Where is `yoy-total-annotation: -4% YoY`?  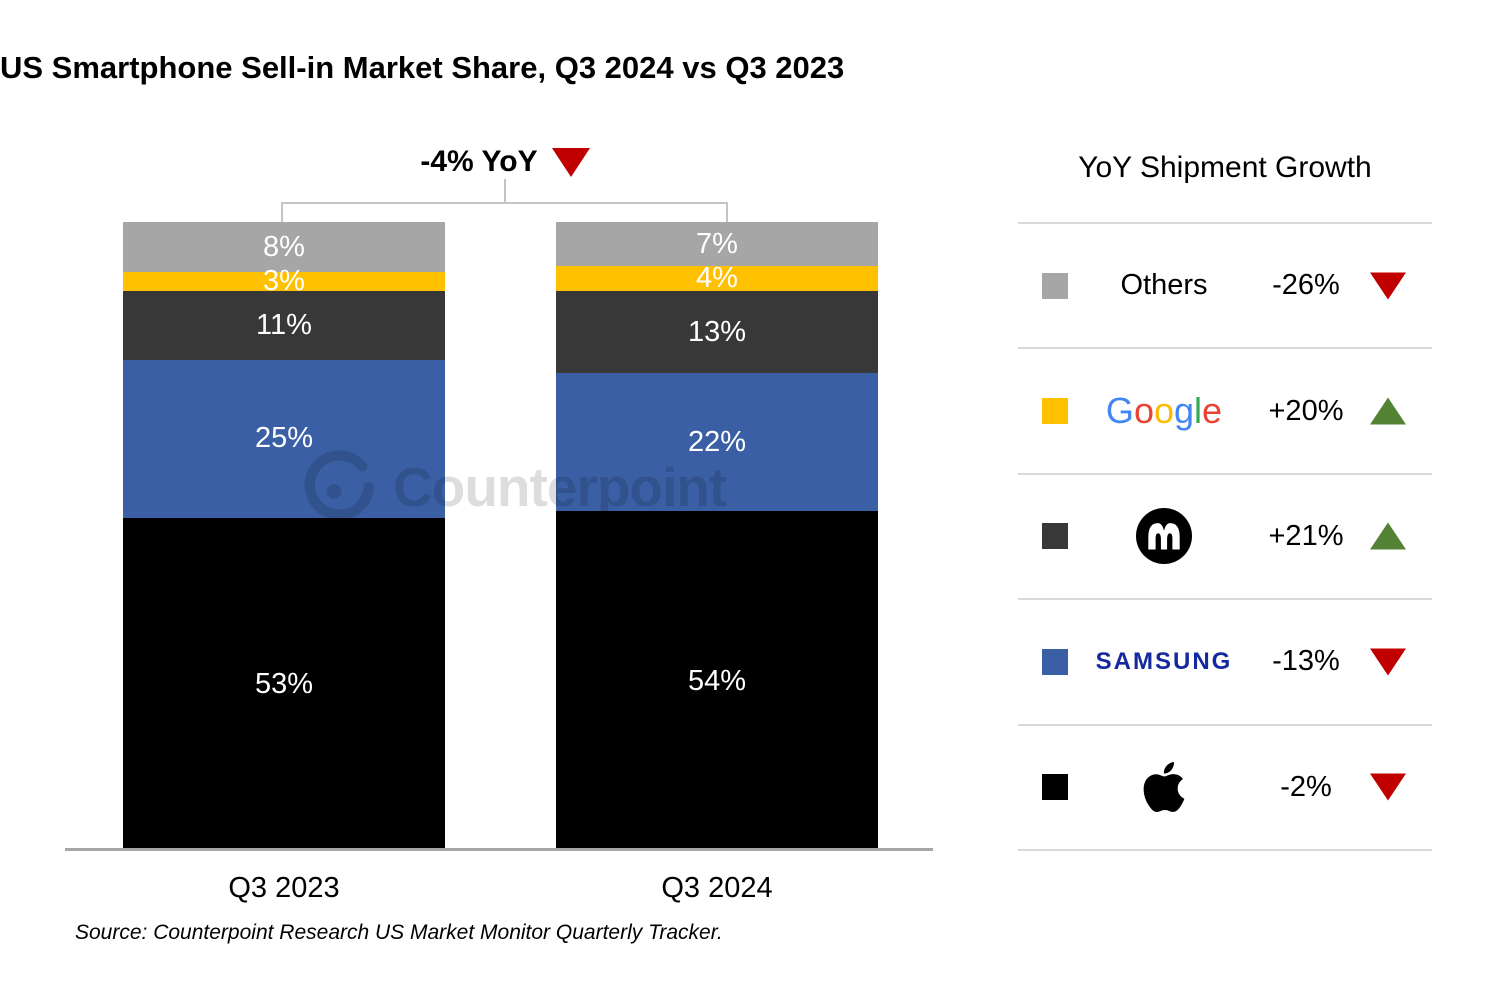 yoy-total-annotation: -4% YoY is located at coordinates (505, 162).